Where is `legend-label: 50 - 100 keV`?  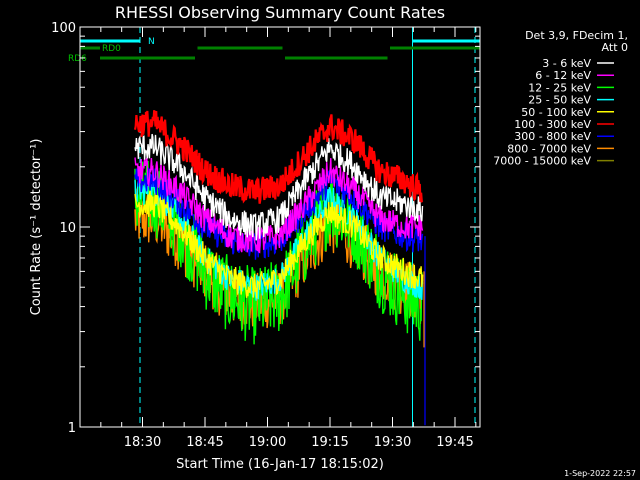 legend-label: 50 - 100 keV is located at coordinates (556, 112).